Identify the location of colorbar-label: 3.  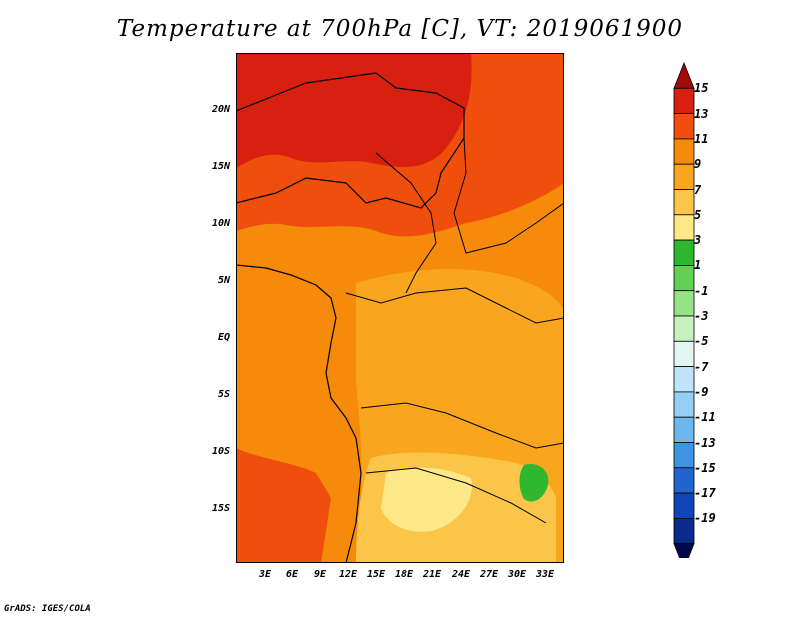
(698, 240).